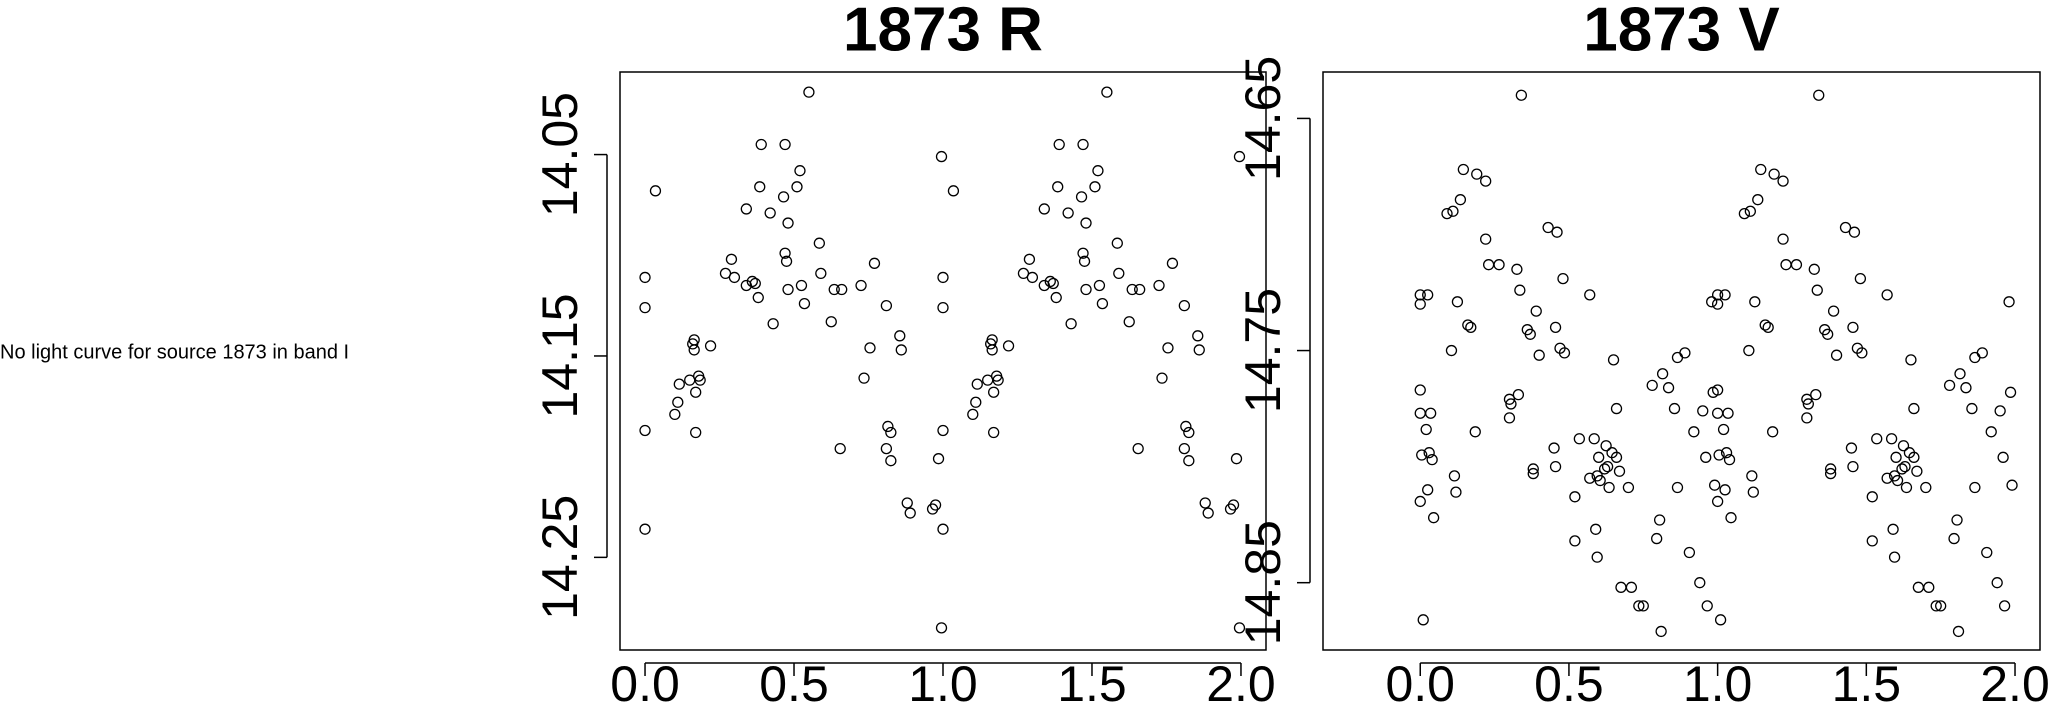  What do you see at coordinates (1092, 682) in the screenshot?
I see `x-tick-label: 1.5` at bounding box center [1092, 682].